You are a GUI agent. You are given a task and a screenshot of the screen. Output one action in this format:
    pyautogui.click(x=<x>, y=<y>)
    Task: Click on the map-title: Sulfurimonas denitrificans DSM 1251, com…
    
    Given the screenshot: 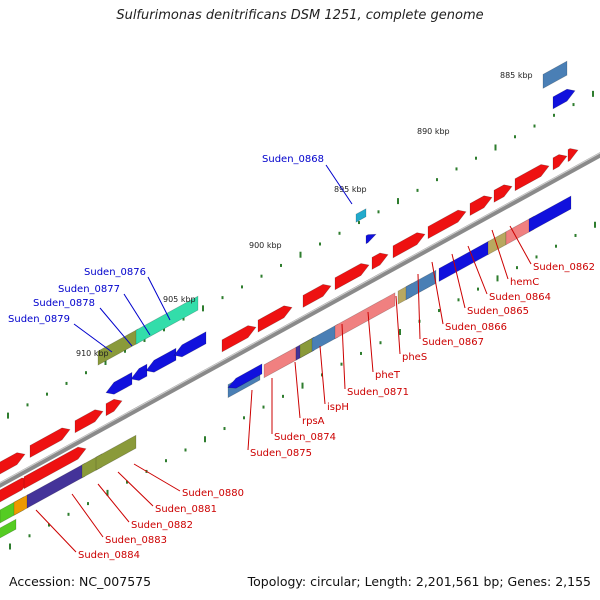 What is the action you would take?
    pyautogui.click(x=300, y=15)
    